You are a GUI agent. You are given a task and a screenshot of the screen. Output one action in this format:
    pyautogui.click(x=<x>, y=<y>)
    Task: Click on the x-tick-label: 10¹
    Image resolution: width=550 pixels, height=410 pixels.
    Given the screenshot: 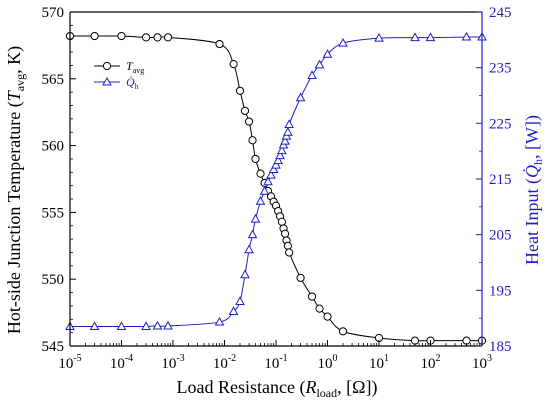 What is the action you would take?
    pyautogui.click(x=379, y=362)
    